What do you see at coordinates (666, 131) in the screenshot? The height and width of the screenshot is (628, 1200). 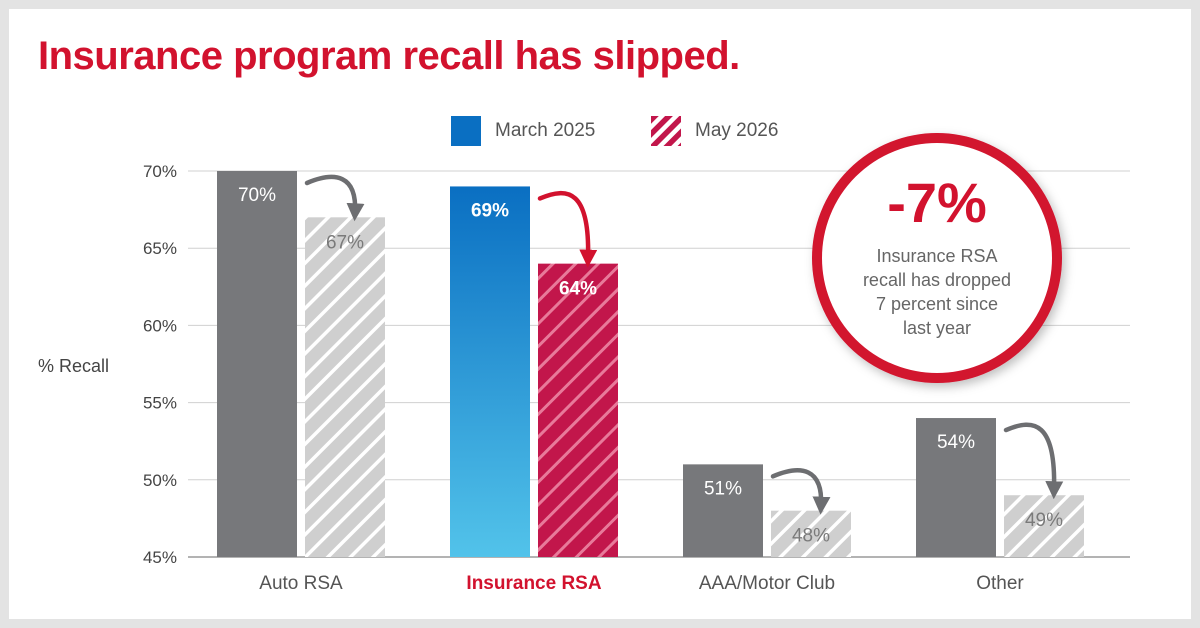 I see `red-hatched-swatch` at bounding box center [666, 131].